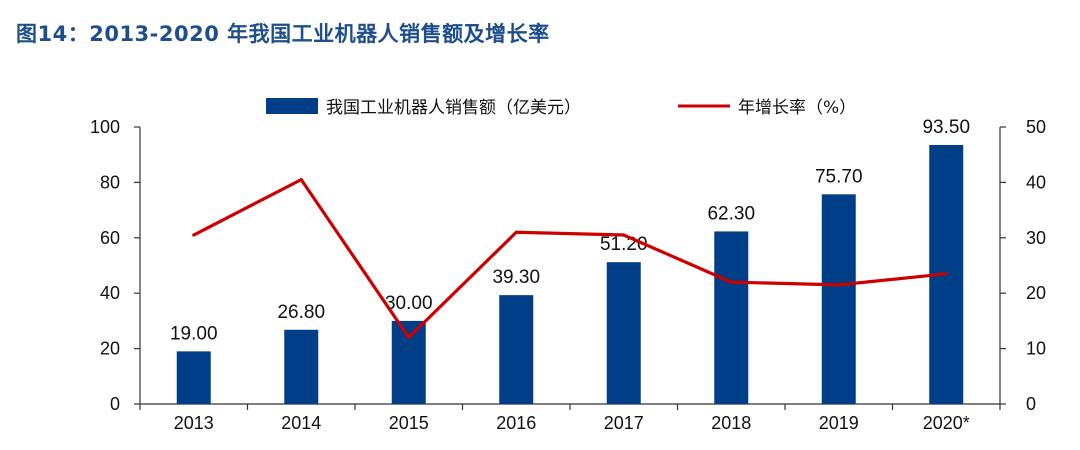 This screenshot has width=1080, height=450. I want to click on right-tick-label: 40, so click(1036, 182).